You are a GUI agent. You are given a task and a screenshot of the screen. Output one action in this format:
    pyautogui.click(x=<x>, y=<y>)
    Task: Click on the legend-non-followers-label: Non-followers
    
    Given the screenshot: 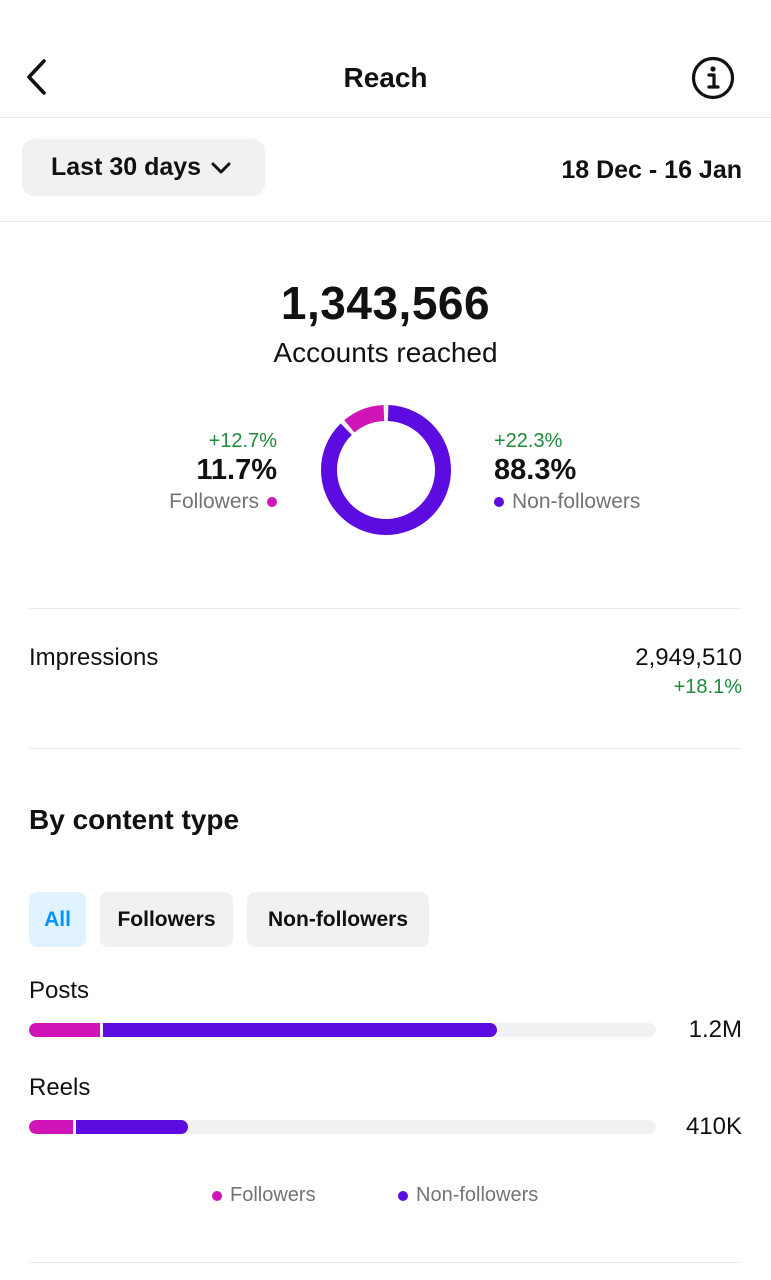 What is the action you would take?
    pyautogui.click(x=477, y=1195)
    